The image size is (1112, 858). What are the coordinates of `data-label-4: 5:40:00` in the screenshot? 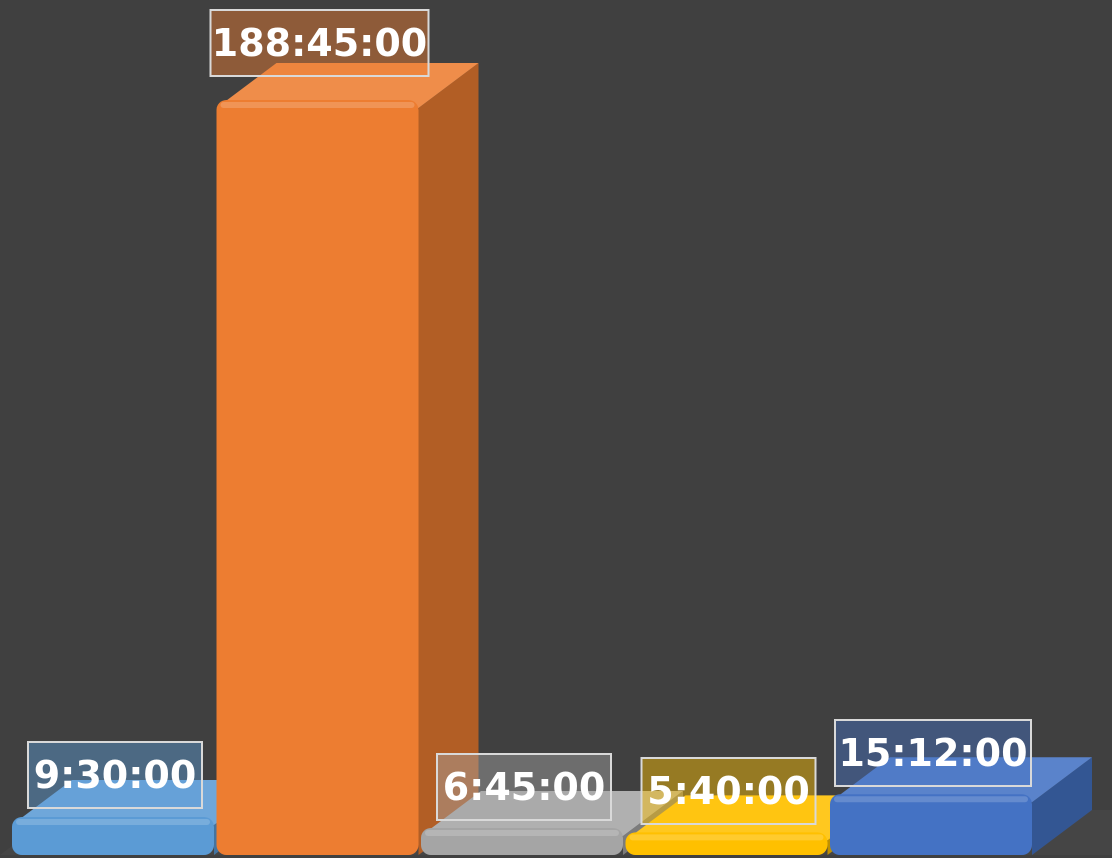 It's located at (728, 791).